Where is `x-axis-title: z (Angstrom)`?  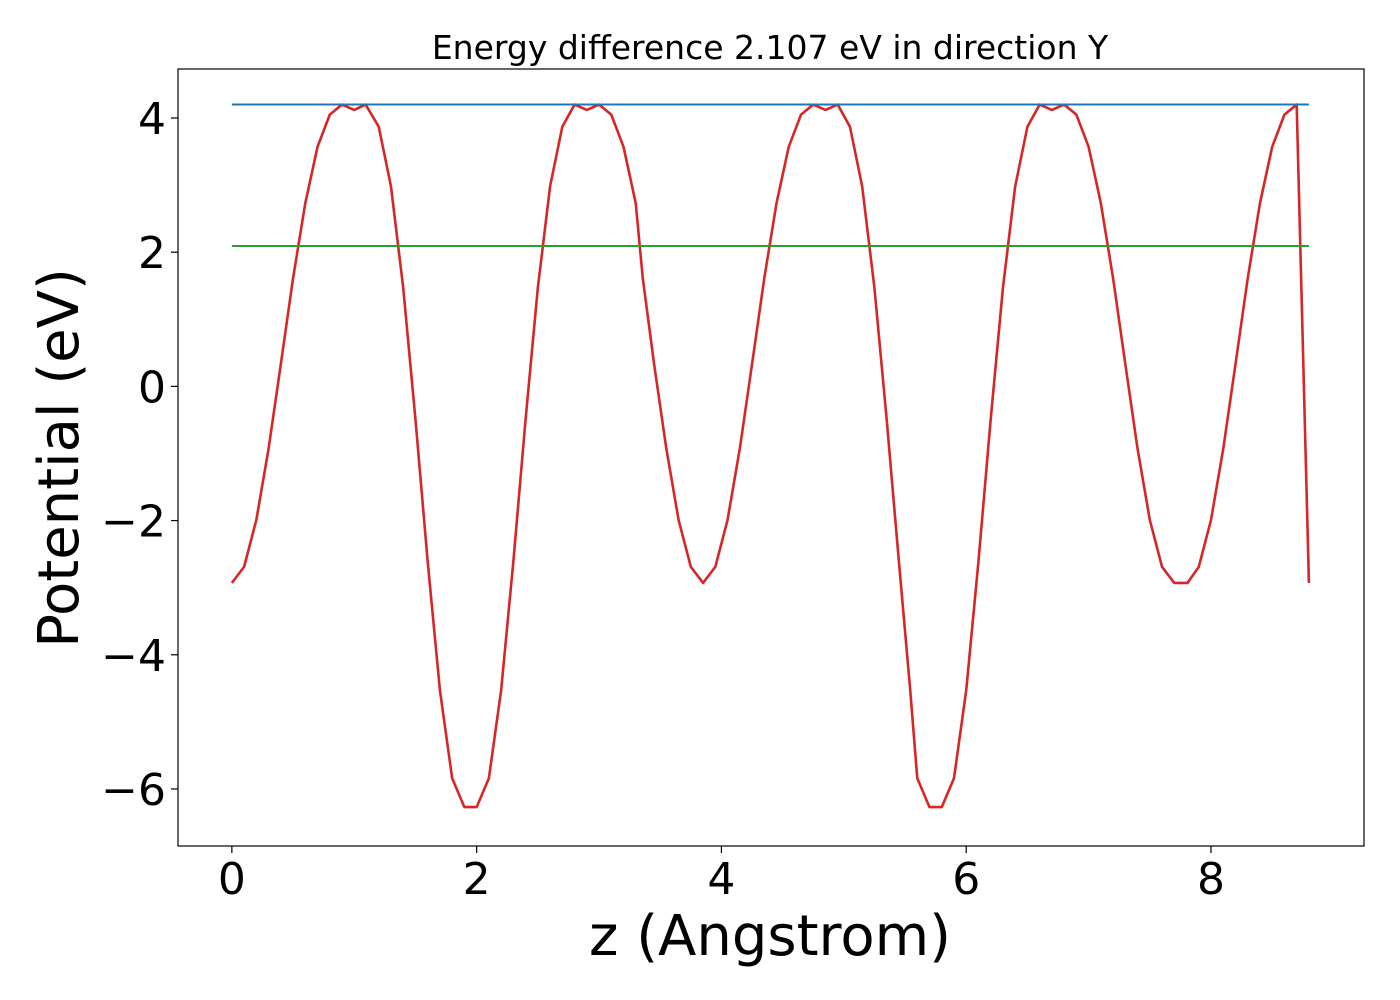 x-axis-title: z (Angstrom) is located at coordinates (770, 936).